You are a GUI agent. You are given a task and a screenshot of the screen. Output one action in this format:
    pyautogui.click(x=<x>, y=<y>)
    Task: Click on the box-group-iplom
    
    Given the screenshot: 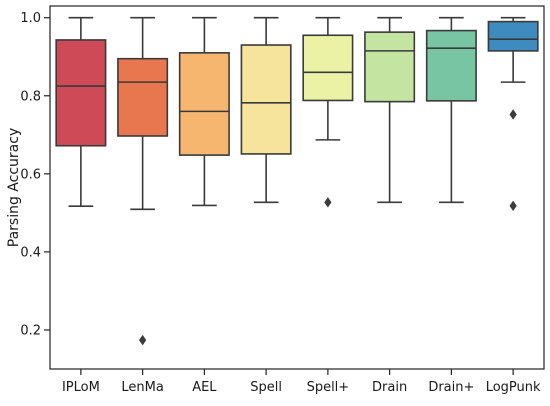 What is the action you would take?
    pyautogui.click(x=81, y=112)
    